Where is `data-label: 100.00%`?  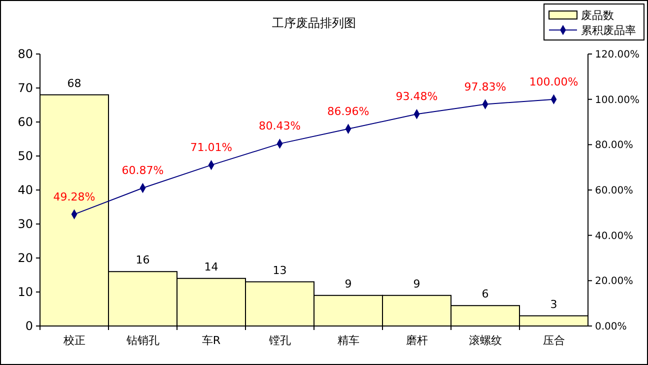
data-label: 100.00% is located at coordinates (553, 81).